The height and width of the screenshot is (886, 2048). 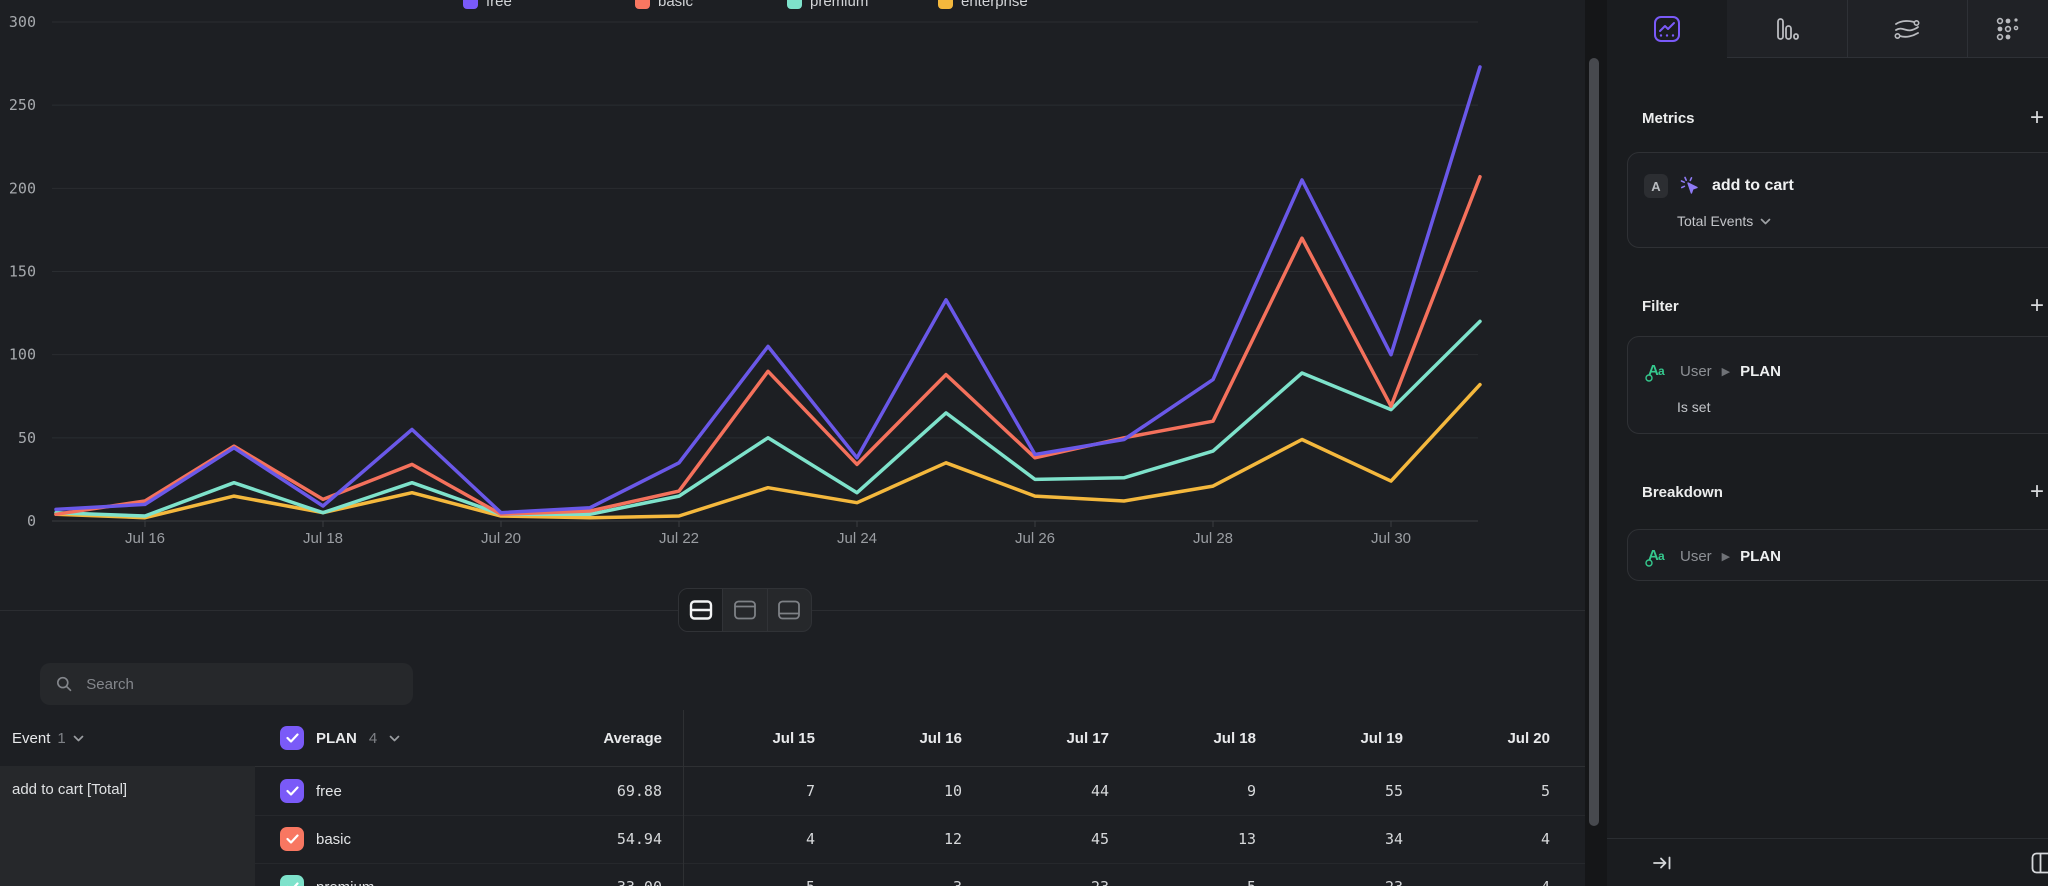 I want to click on panel-right-icon, so click(x=2039, y=863).